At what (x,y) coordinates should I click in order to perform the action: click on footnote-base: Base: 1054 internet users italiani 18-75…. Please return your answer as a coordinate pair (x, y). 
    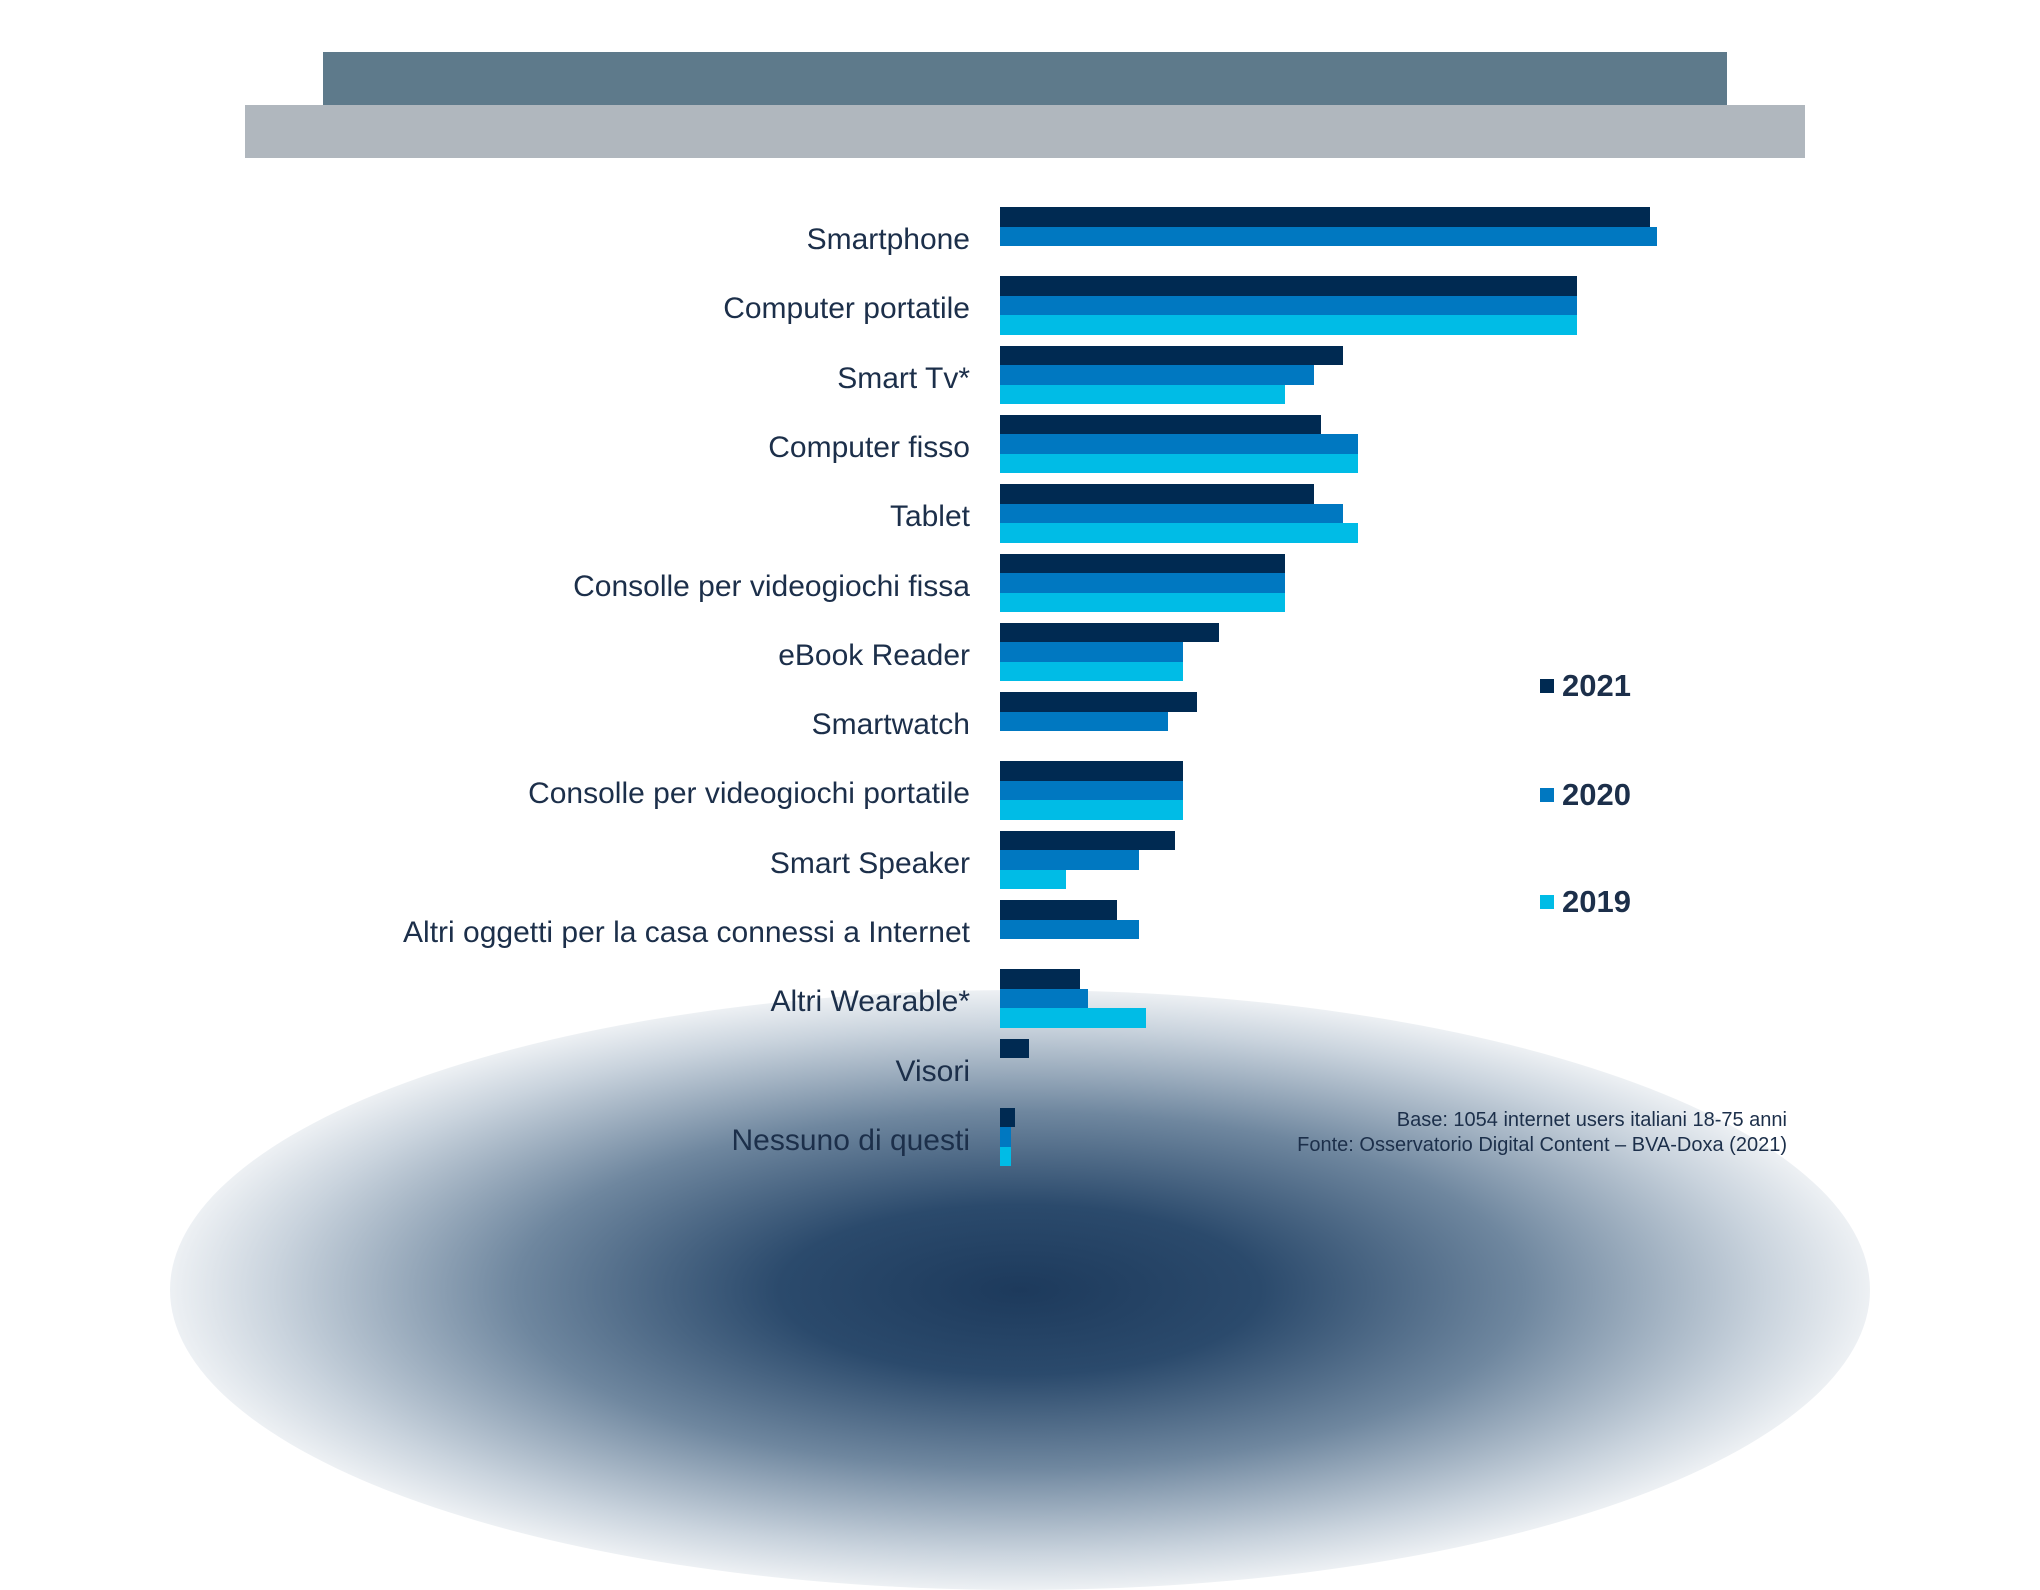
    Looking at the image, I should click on (1591, 1120).